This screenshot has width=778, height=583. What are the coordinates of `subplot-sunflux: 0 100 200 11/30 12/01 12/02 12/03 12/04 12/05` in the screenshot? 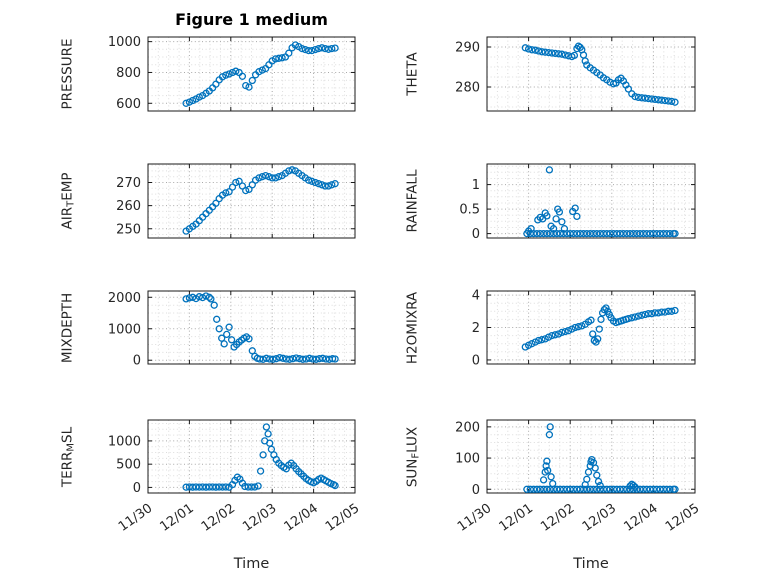 It's located at (578, 477).